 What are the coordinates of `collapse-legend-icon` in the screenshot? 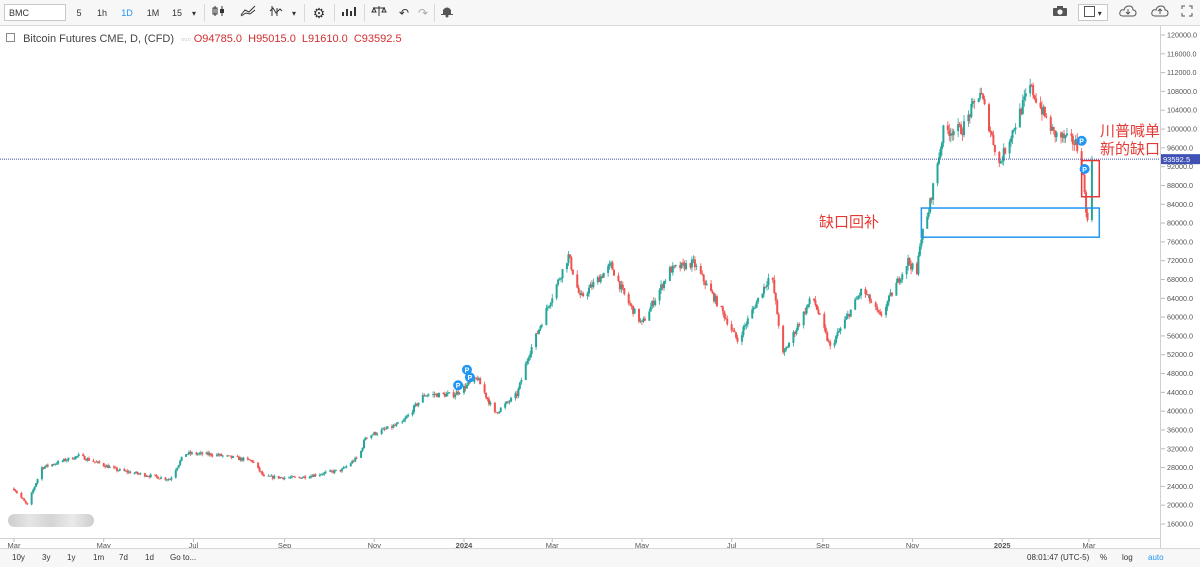 It's located at (10, 37).